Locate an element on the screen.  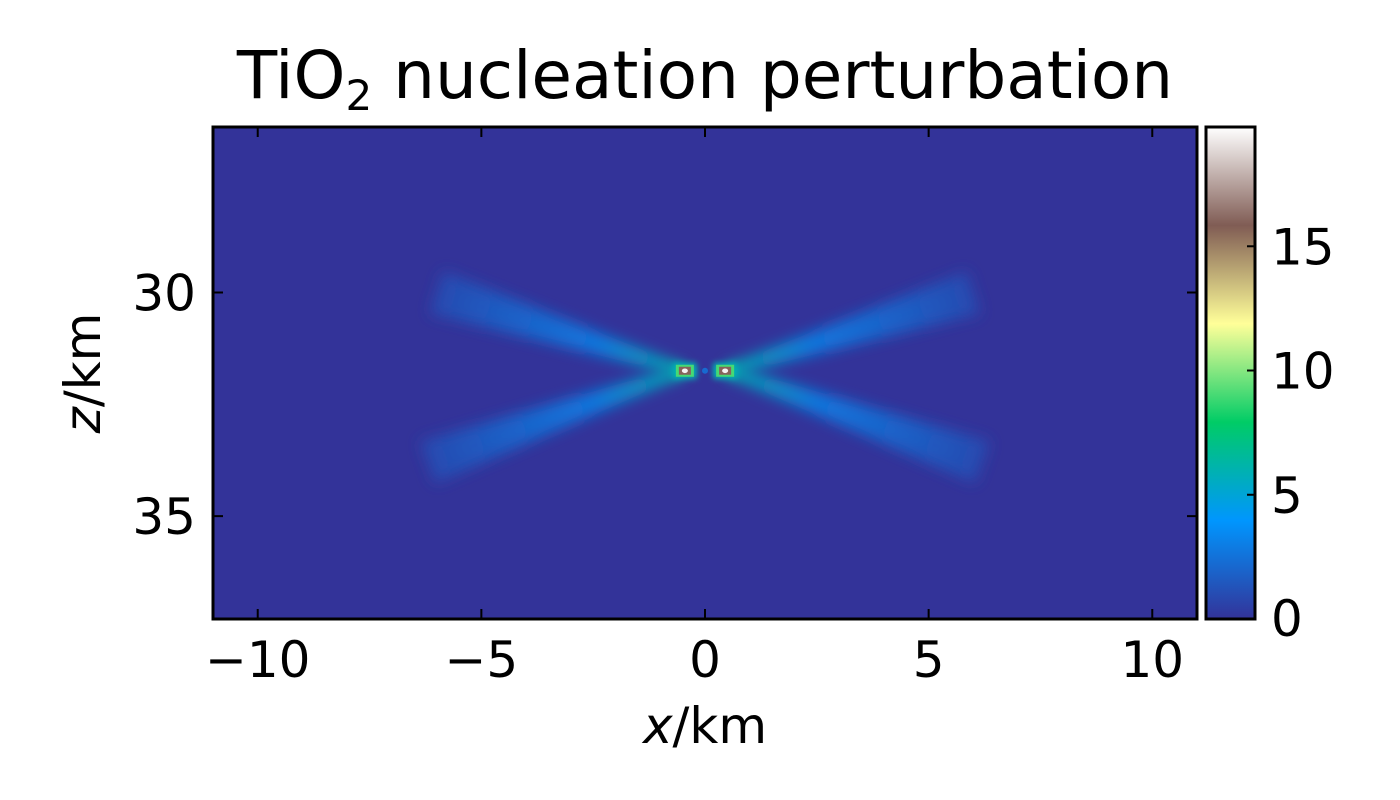
heatmap-field is located at coordinates (705, 377).